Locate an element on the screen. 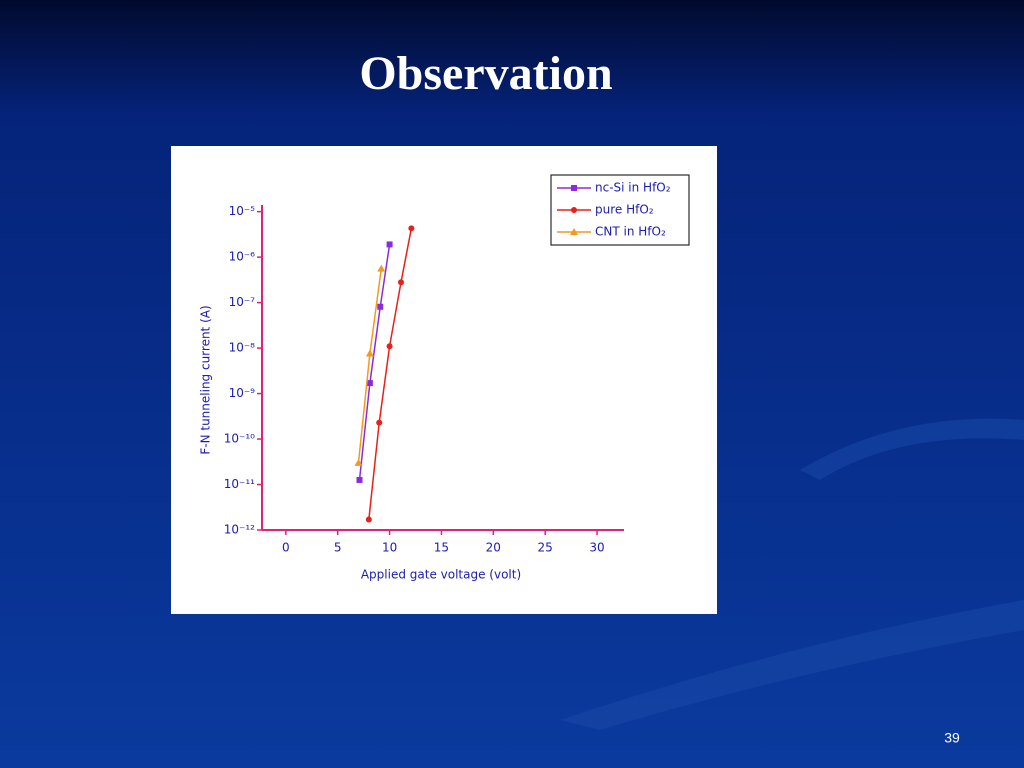 This screenshot has height=768, width=1024. x-tick-label: 15 is located at coordinates (441, 548).